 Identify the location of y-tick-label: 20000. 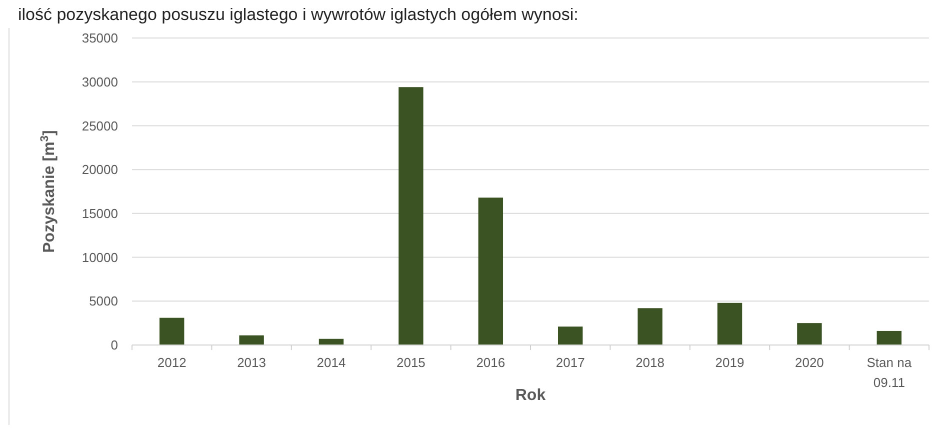
(100, 170).